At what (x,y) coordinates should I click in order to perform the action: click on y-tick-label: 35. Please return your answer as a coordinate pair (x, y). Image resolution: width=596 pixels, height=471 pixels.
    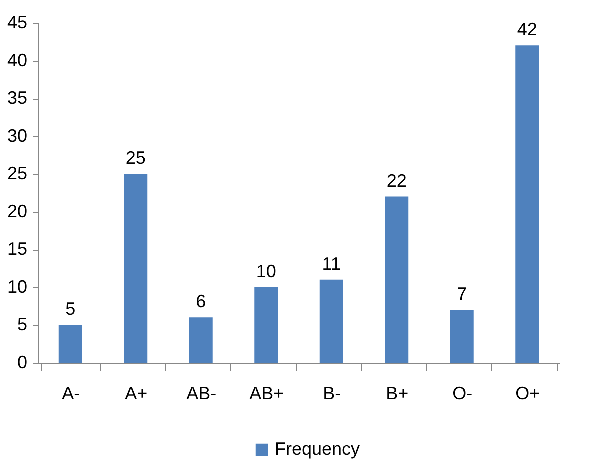
    Looking at the image, I should click on (17, 98).